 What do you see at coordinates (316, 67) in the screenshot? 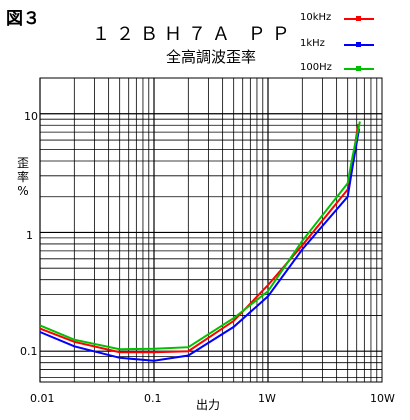
I see `legend-label-100hz: 100Hz` at bounding box center [316, 67].